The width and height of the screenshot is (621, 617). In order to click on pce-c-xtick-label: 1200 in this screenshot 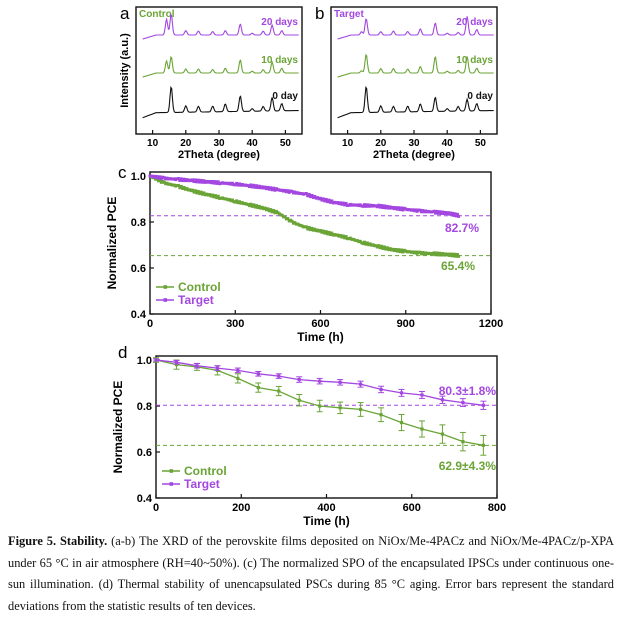, I will do `click(491, 324)`.